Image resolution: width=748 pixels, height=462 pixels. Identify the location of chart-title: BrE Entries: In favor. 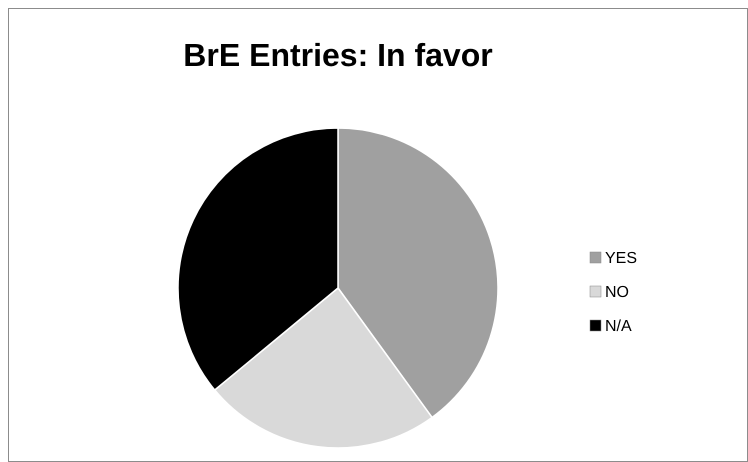
(338, 55).